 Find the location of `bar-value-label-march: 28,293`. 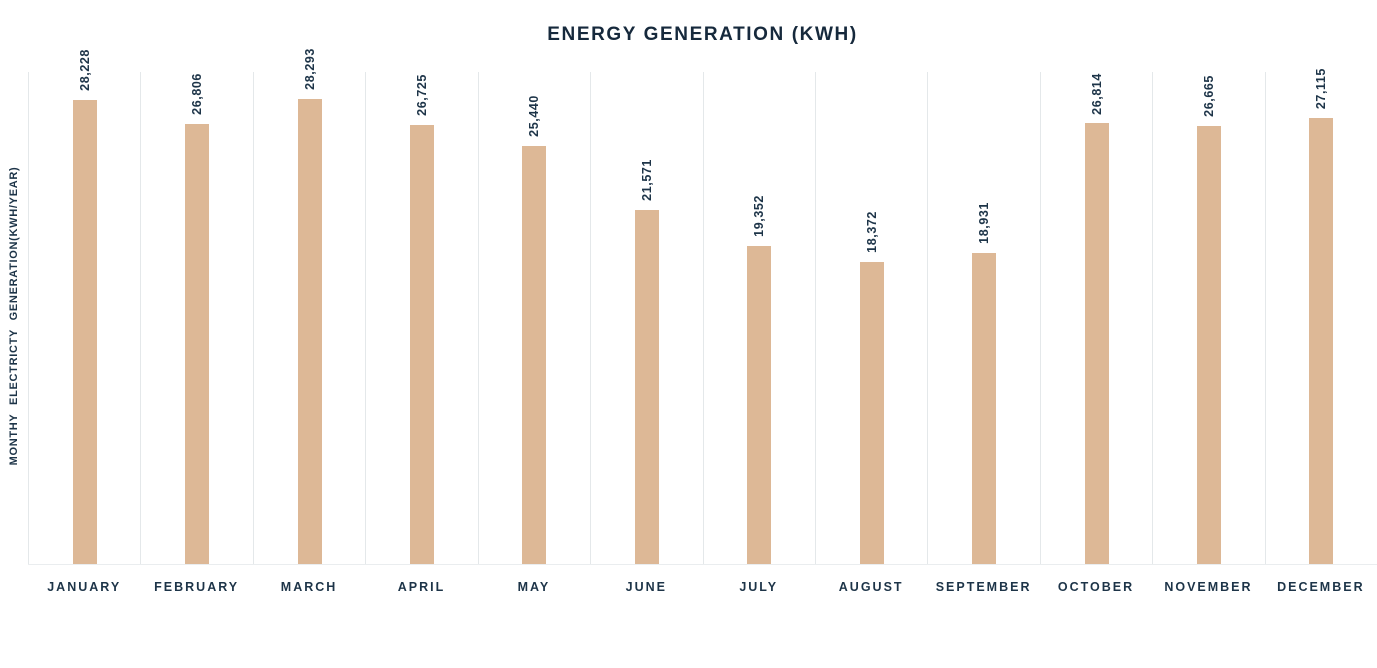

bar-value-label-march: 28,293 is located at coordinates (309, 69).